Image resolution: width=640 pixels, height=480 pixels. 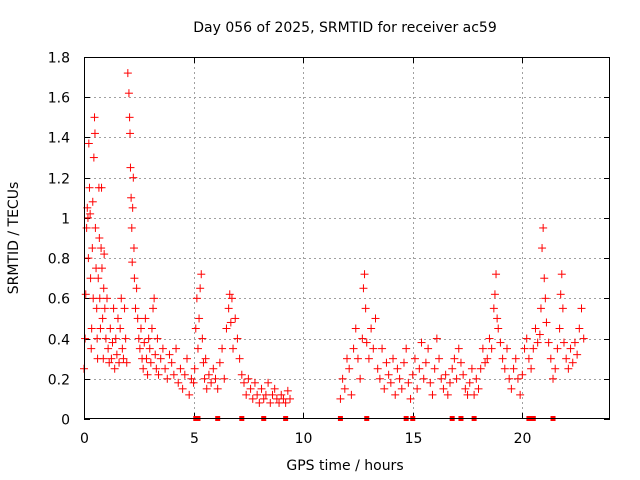 I want to click on y-tick-label: 0.8, so click(x=59, y=260).